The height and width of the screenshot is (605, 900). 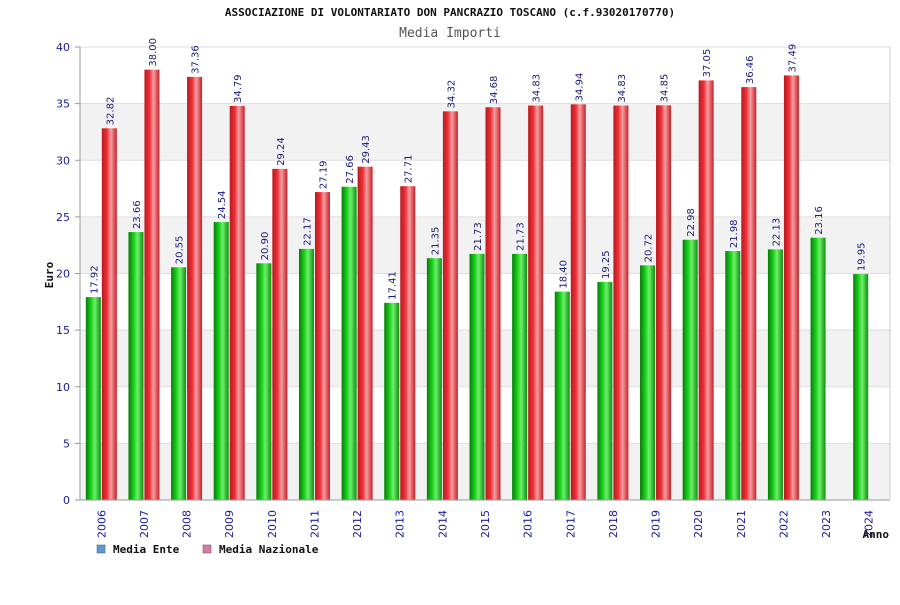 I want to click on bar-nazionale-2018, so click(x=621, y=303).